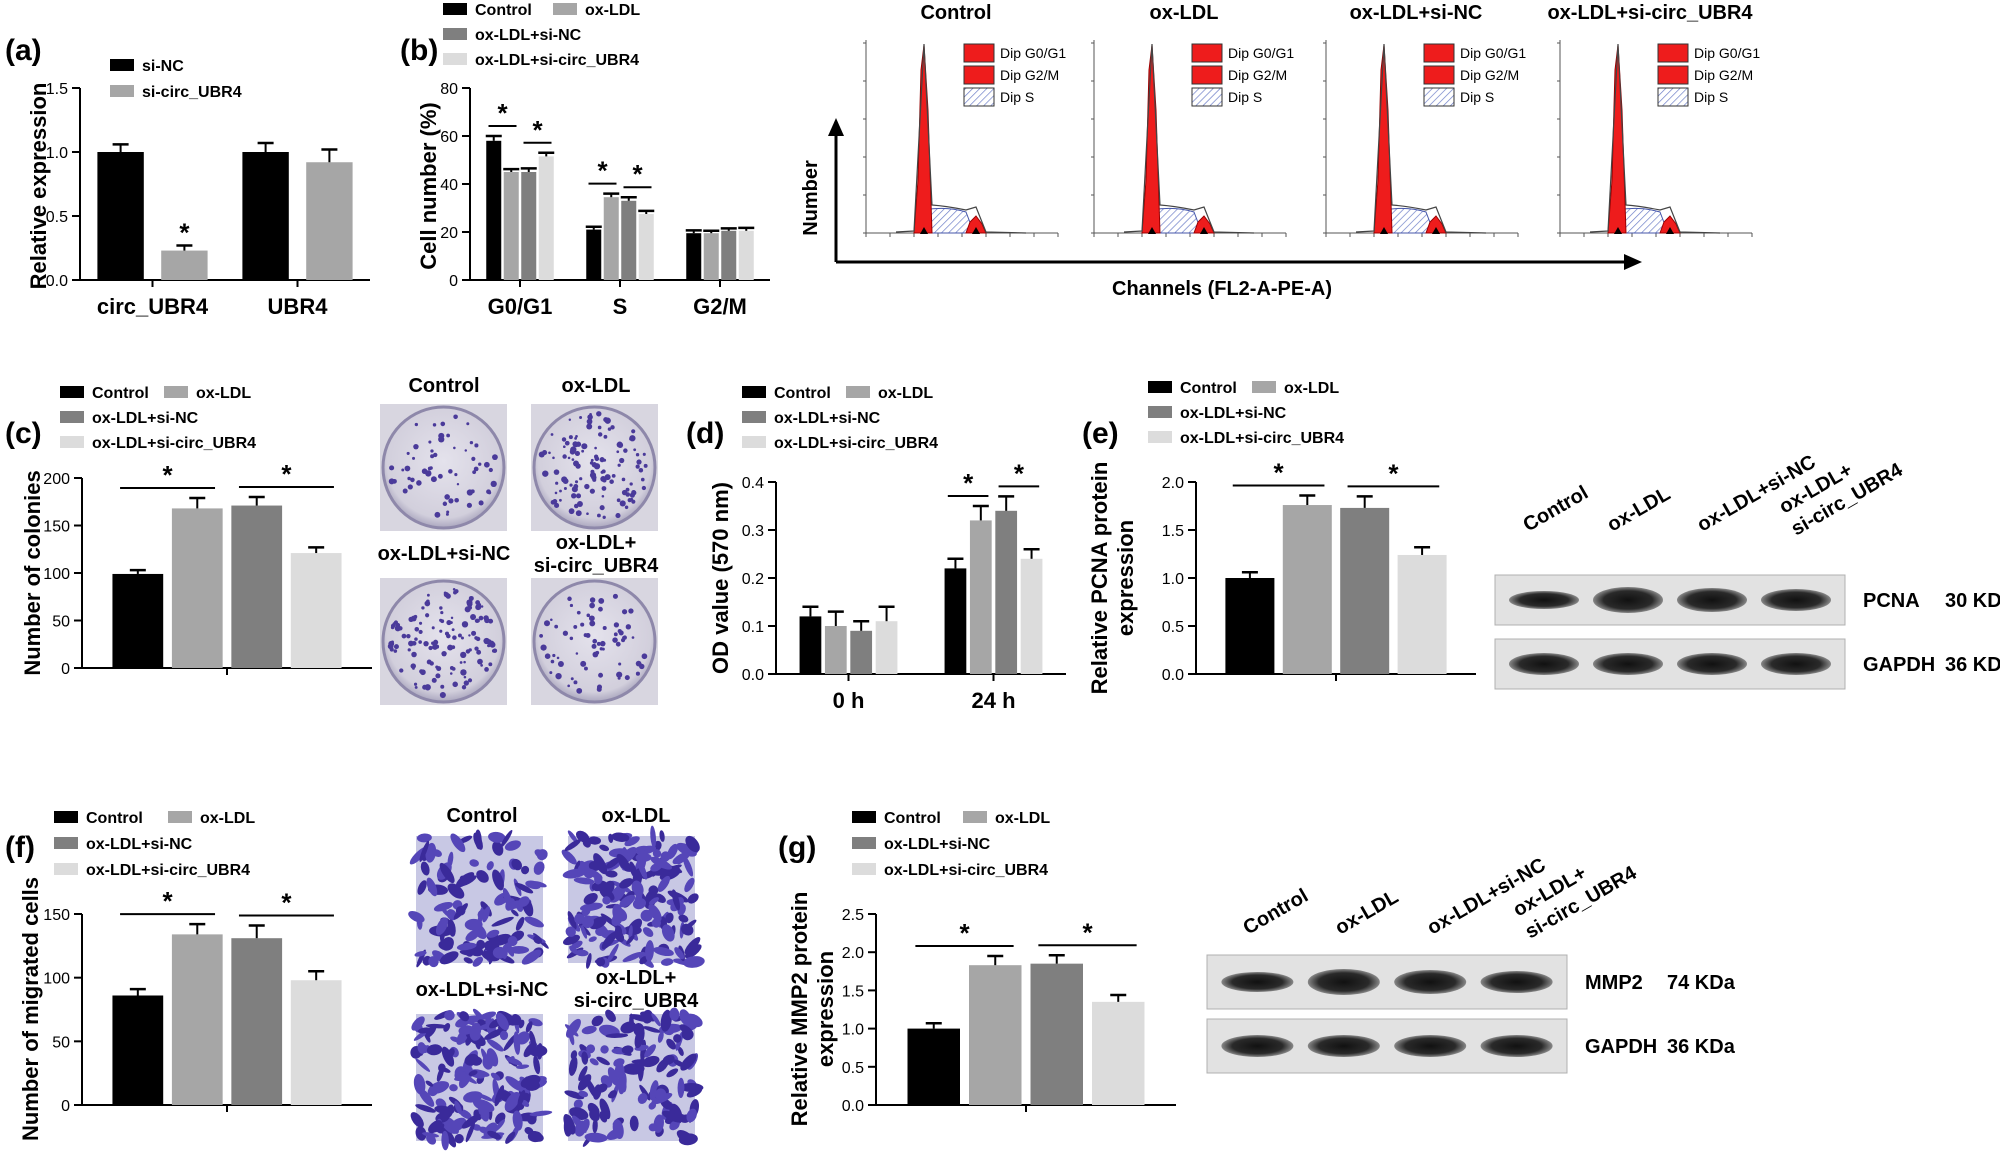 The width and height of the screenshot is (2000, 1151). Describe the element at coordinates (753, 627) in the screenshot. I see `y-tick-label: 0.1` at that location.